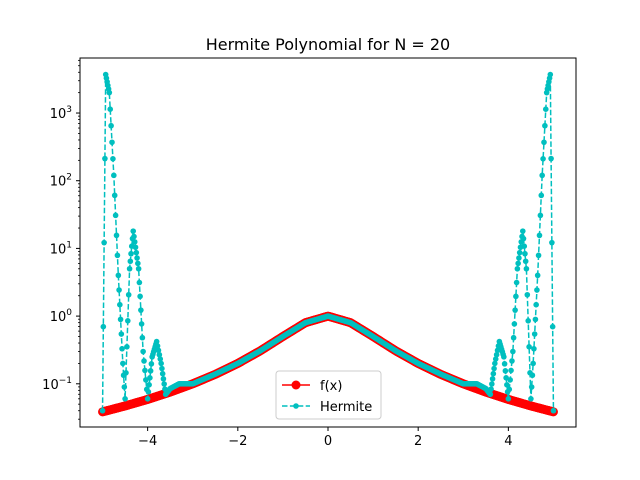 The width and height of the screenshot is (640, 480). What do you see at coordinates (61, 316) in the screenshot?
I see `y-tick-label: 10⁰` at bounding box center [61, 316].